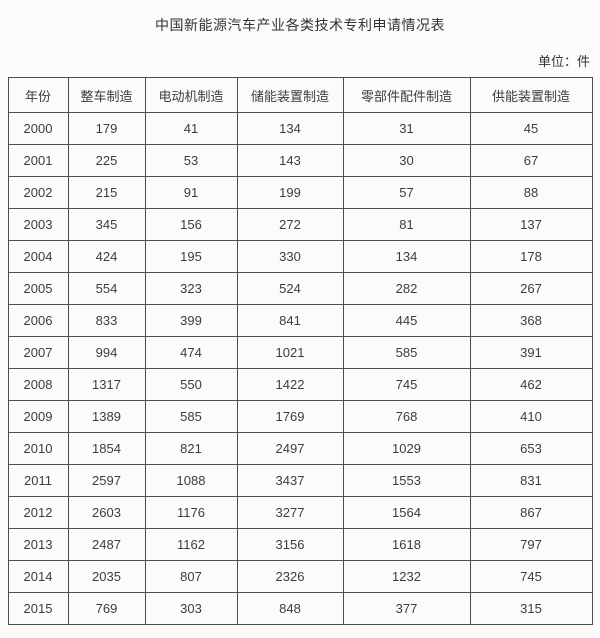  What do you see at coordinates (406, 416) in the screenshot?
I see `value-cell: 768` at bounding box center [406, 416].